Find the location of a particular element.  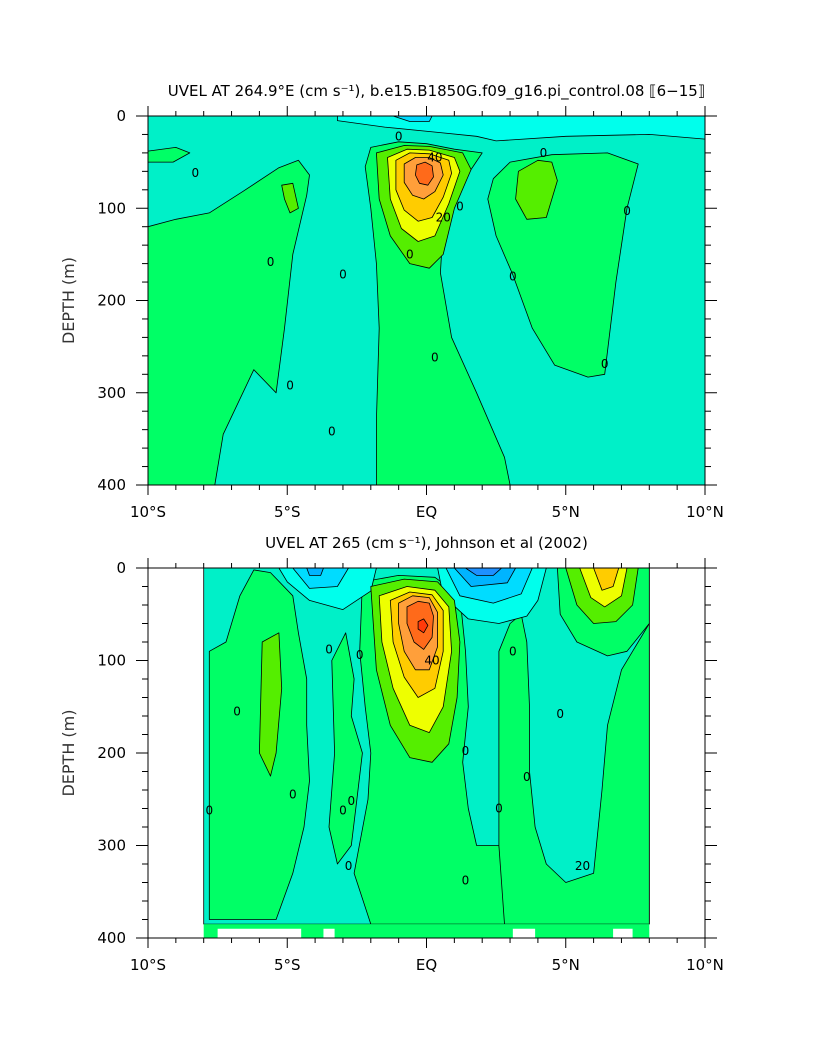

contour-region-neg10 is located at coordinates (520, 129).